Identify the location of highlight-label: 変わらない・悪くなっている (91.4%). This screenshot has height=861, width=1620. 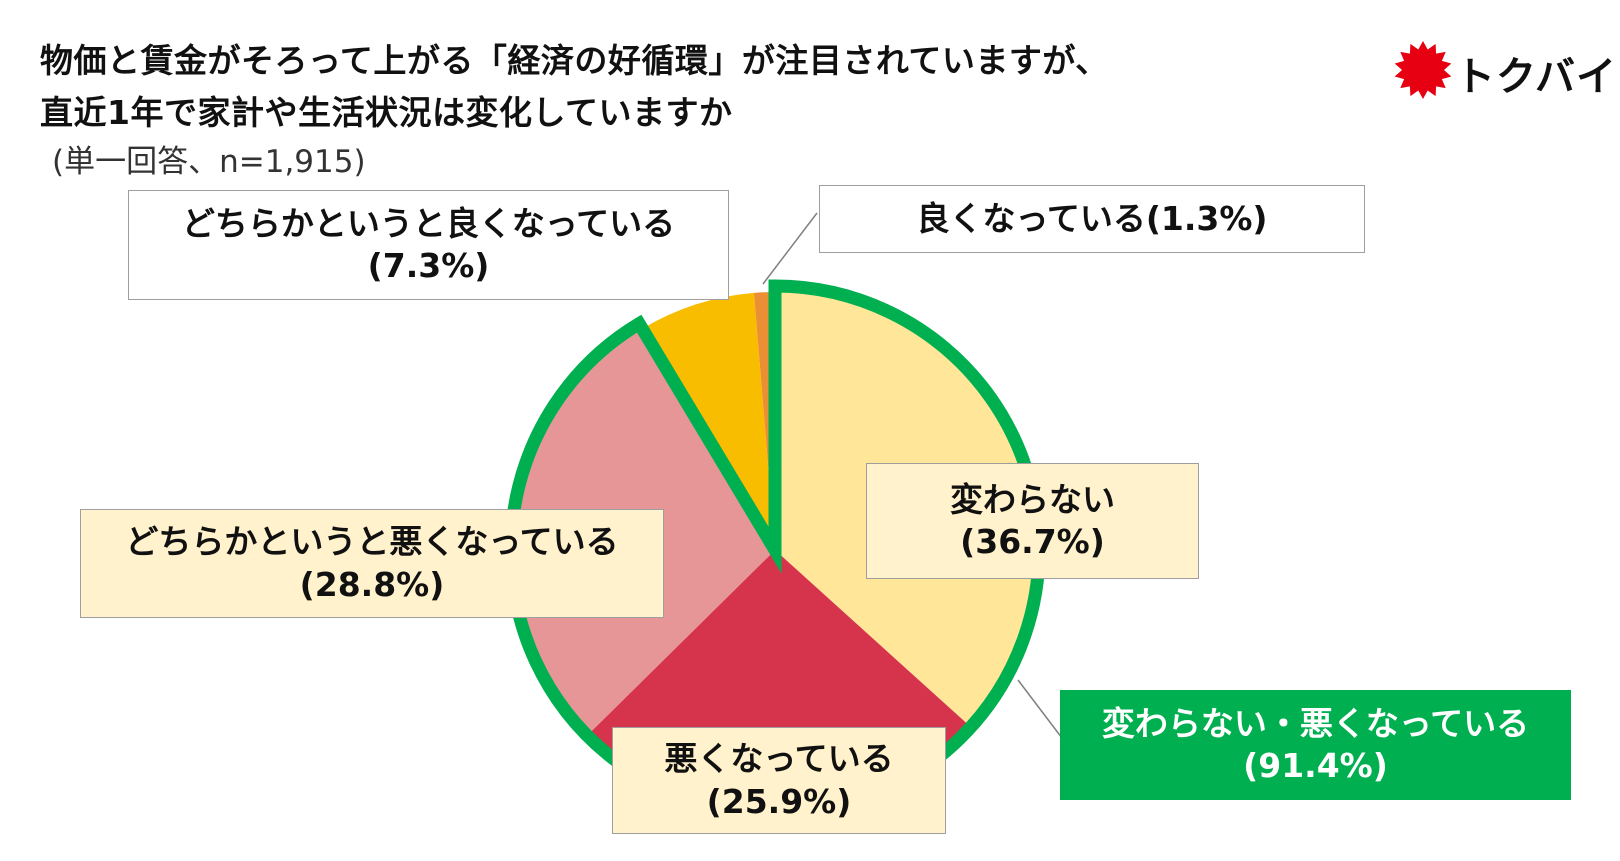
(1315, 745).